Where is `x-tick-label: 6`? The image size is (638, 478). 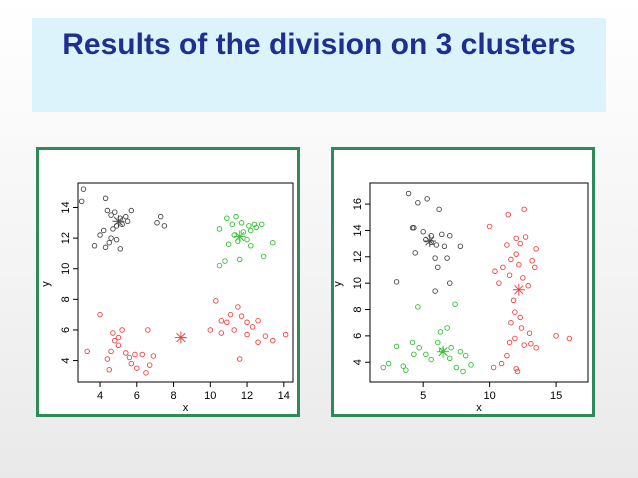
x-tick-label: 6 is located at coordinates (137, 396).